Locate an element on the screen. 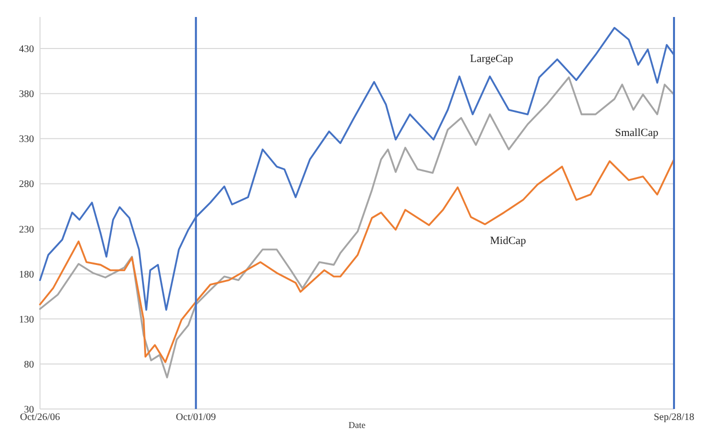  series-label: MidCap is located at coordinates (508, 241).